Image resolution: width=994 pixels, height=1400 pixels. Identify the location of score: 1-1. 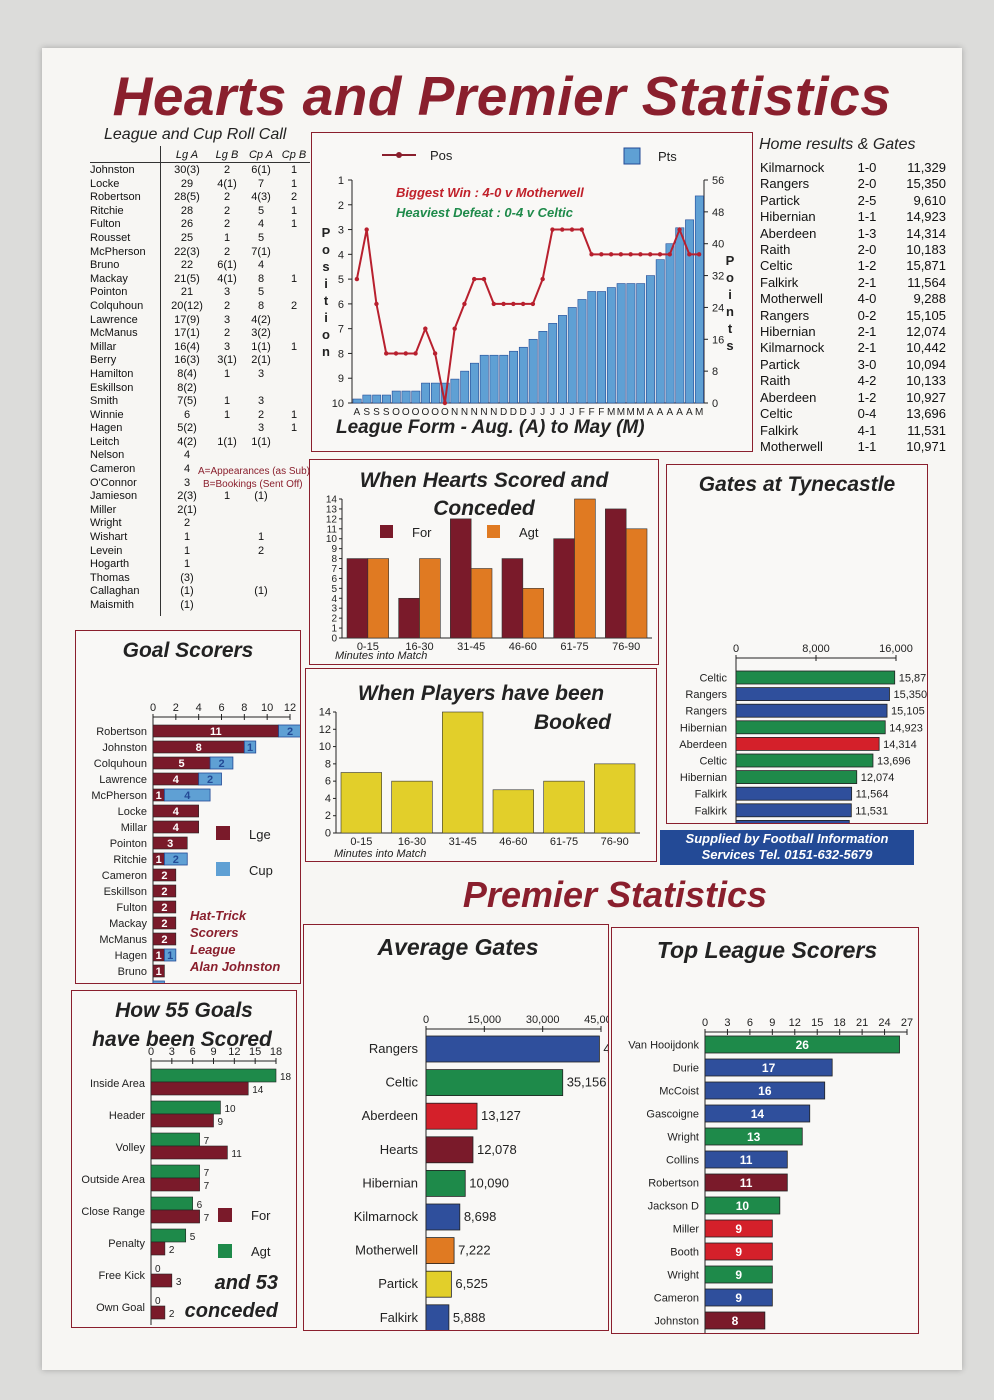
(867, 446).